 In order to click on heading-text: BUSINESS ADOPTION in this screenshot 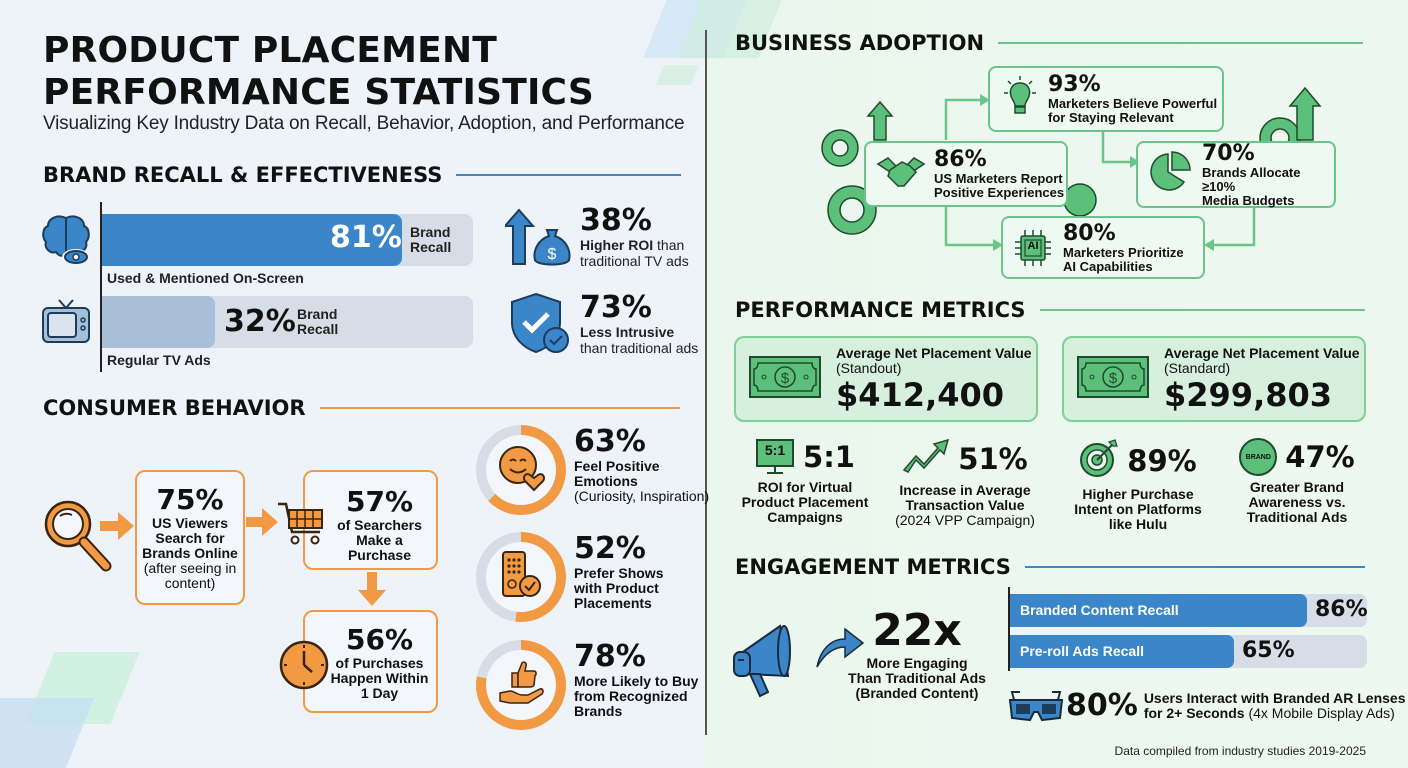, I will do `click(860, 43)`.